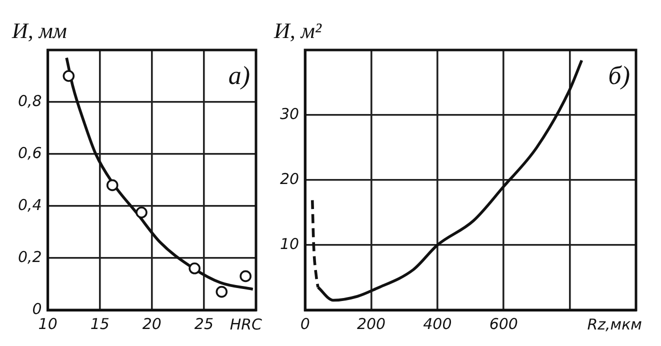 The width and height of the screenshot is (661, 346). Describe the element at coordinates (503, 323) in the screenshot. I see `x-tick-label: 600` at that location.